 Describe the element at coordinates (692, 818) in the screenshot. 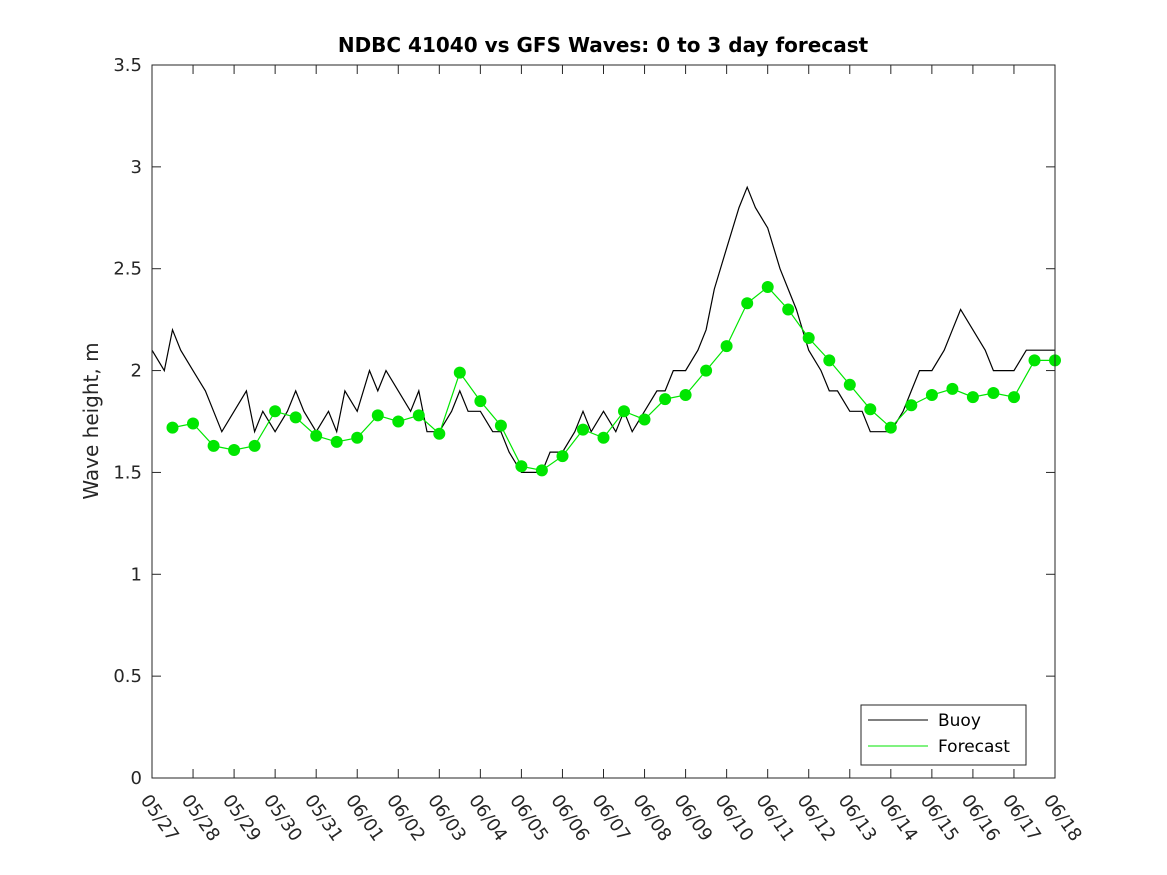

I see `x-tick-label: 06/09` at that location.